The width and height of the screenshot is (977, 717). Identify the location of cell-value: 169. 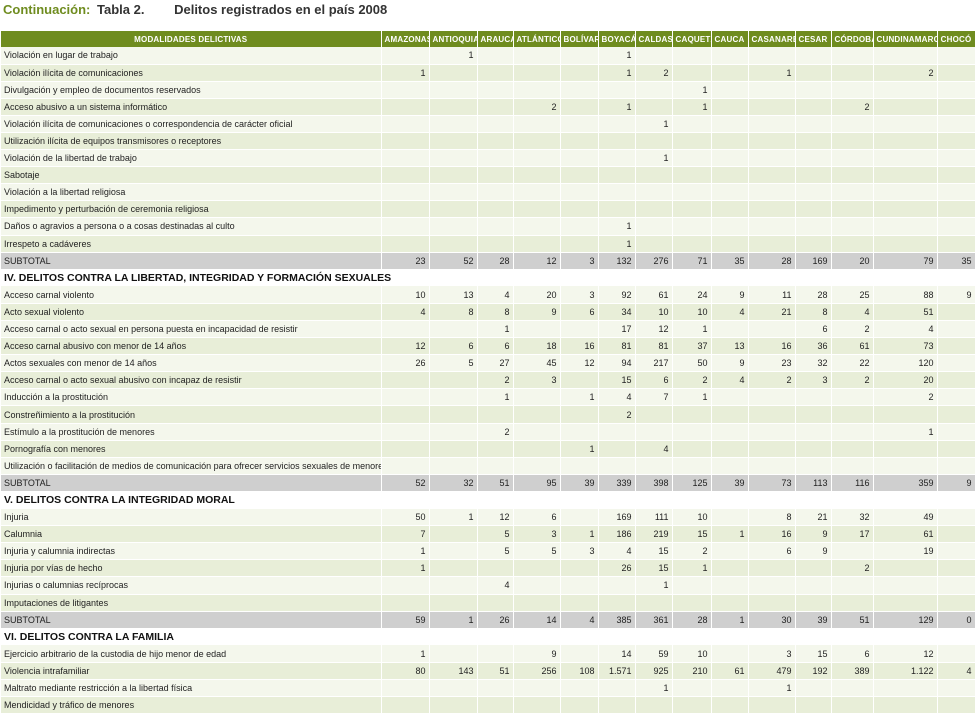
(617, 517).